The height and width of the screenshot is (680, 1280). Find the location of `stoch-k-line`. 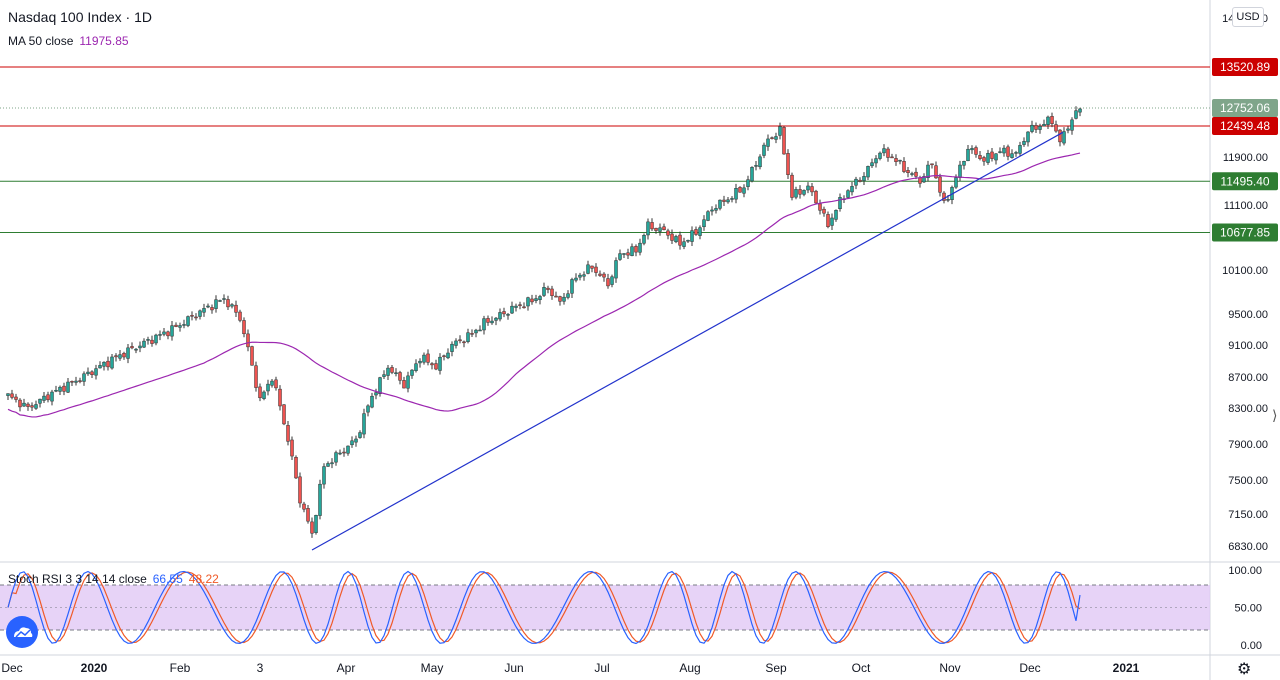

stoch-k-line is located at coordinates (544, 607).